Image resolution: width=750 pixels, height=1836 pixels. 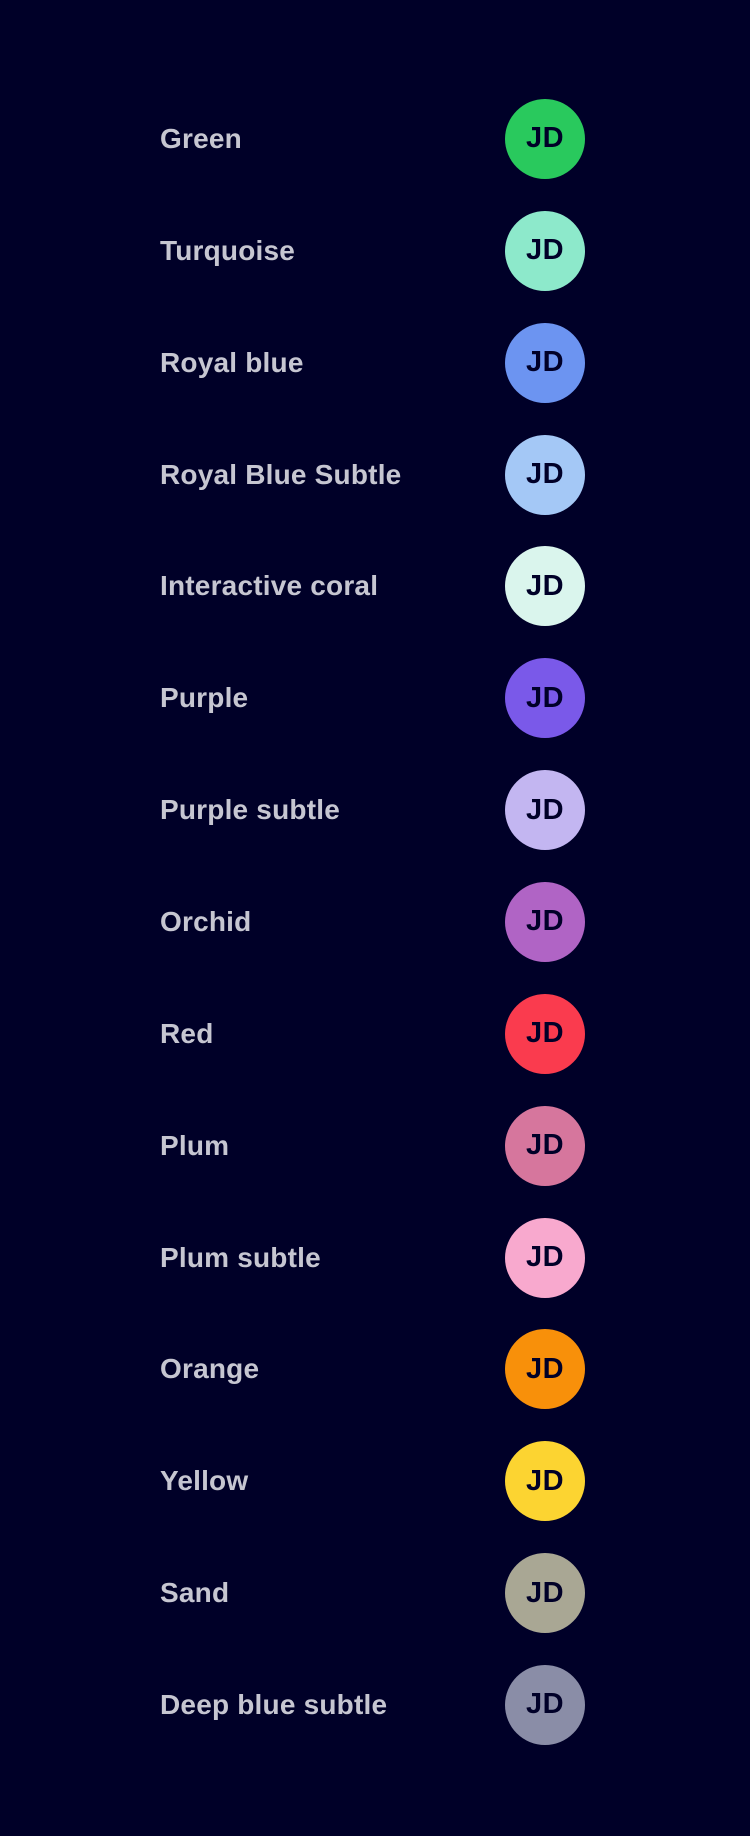 What do you see at coordinates (269, 586) in the screenshot?
I see `avatar-color-label: Interactive coral` at bounding box center [269, 586].